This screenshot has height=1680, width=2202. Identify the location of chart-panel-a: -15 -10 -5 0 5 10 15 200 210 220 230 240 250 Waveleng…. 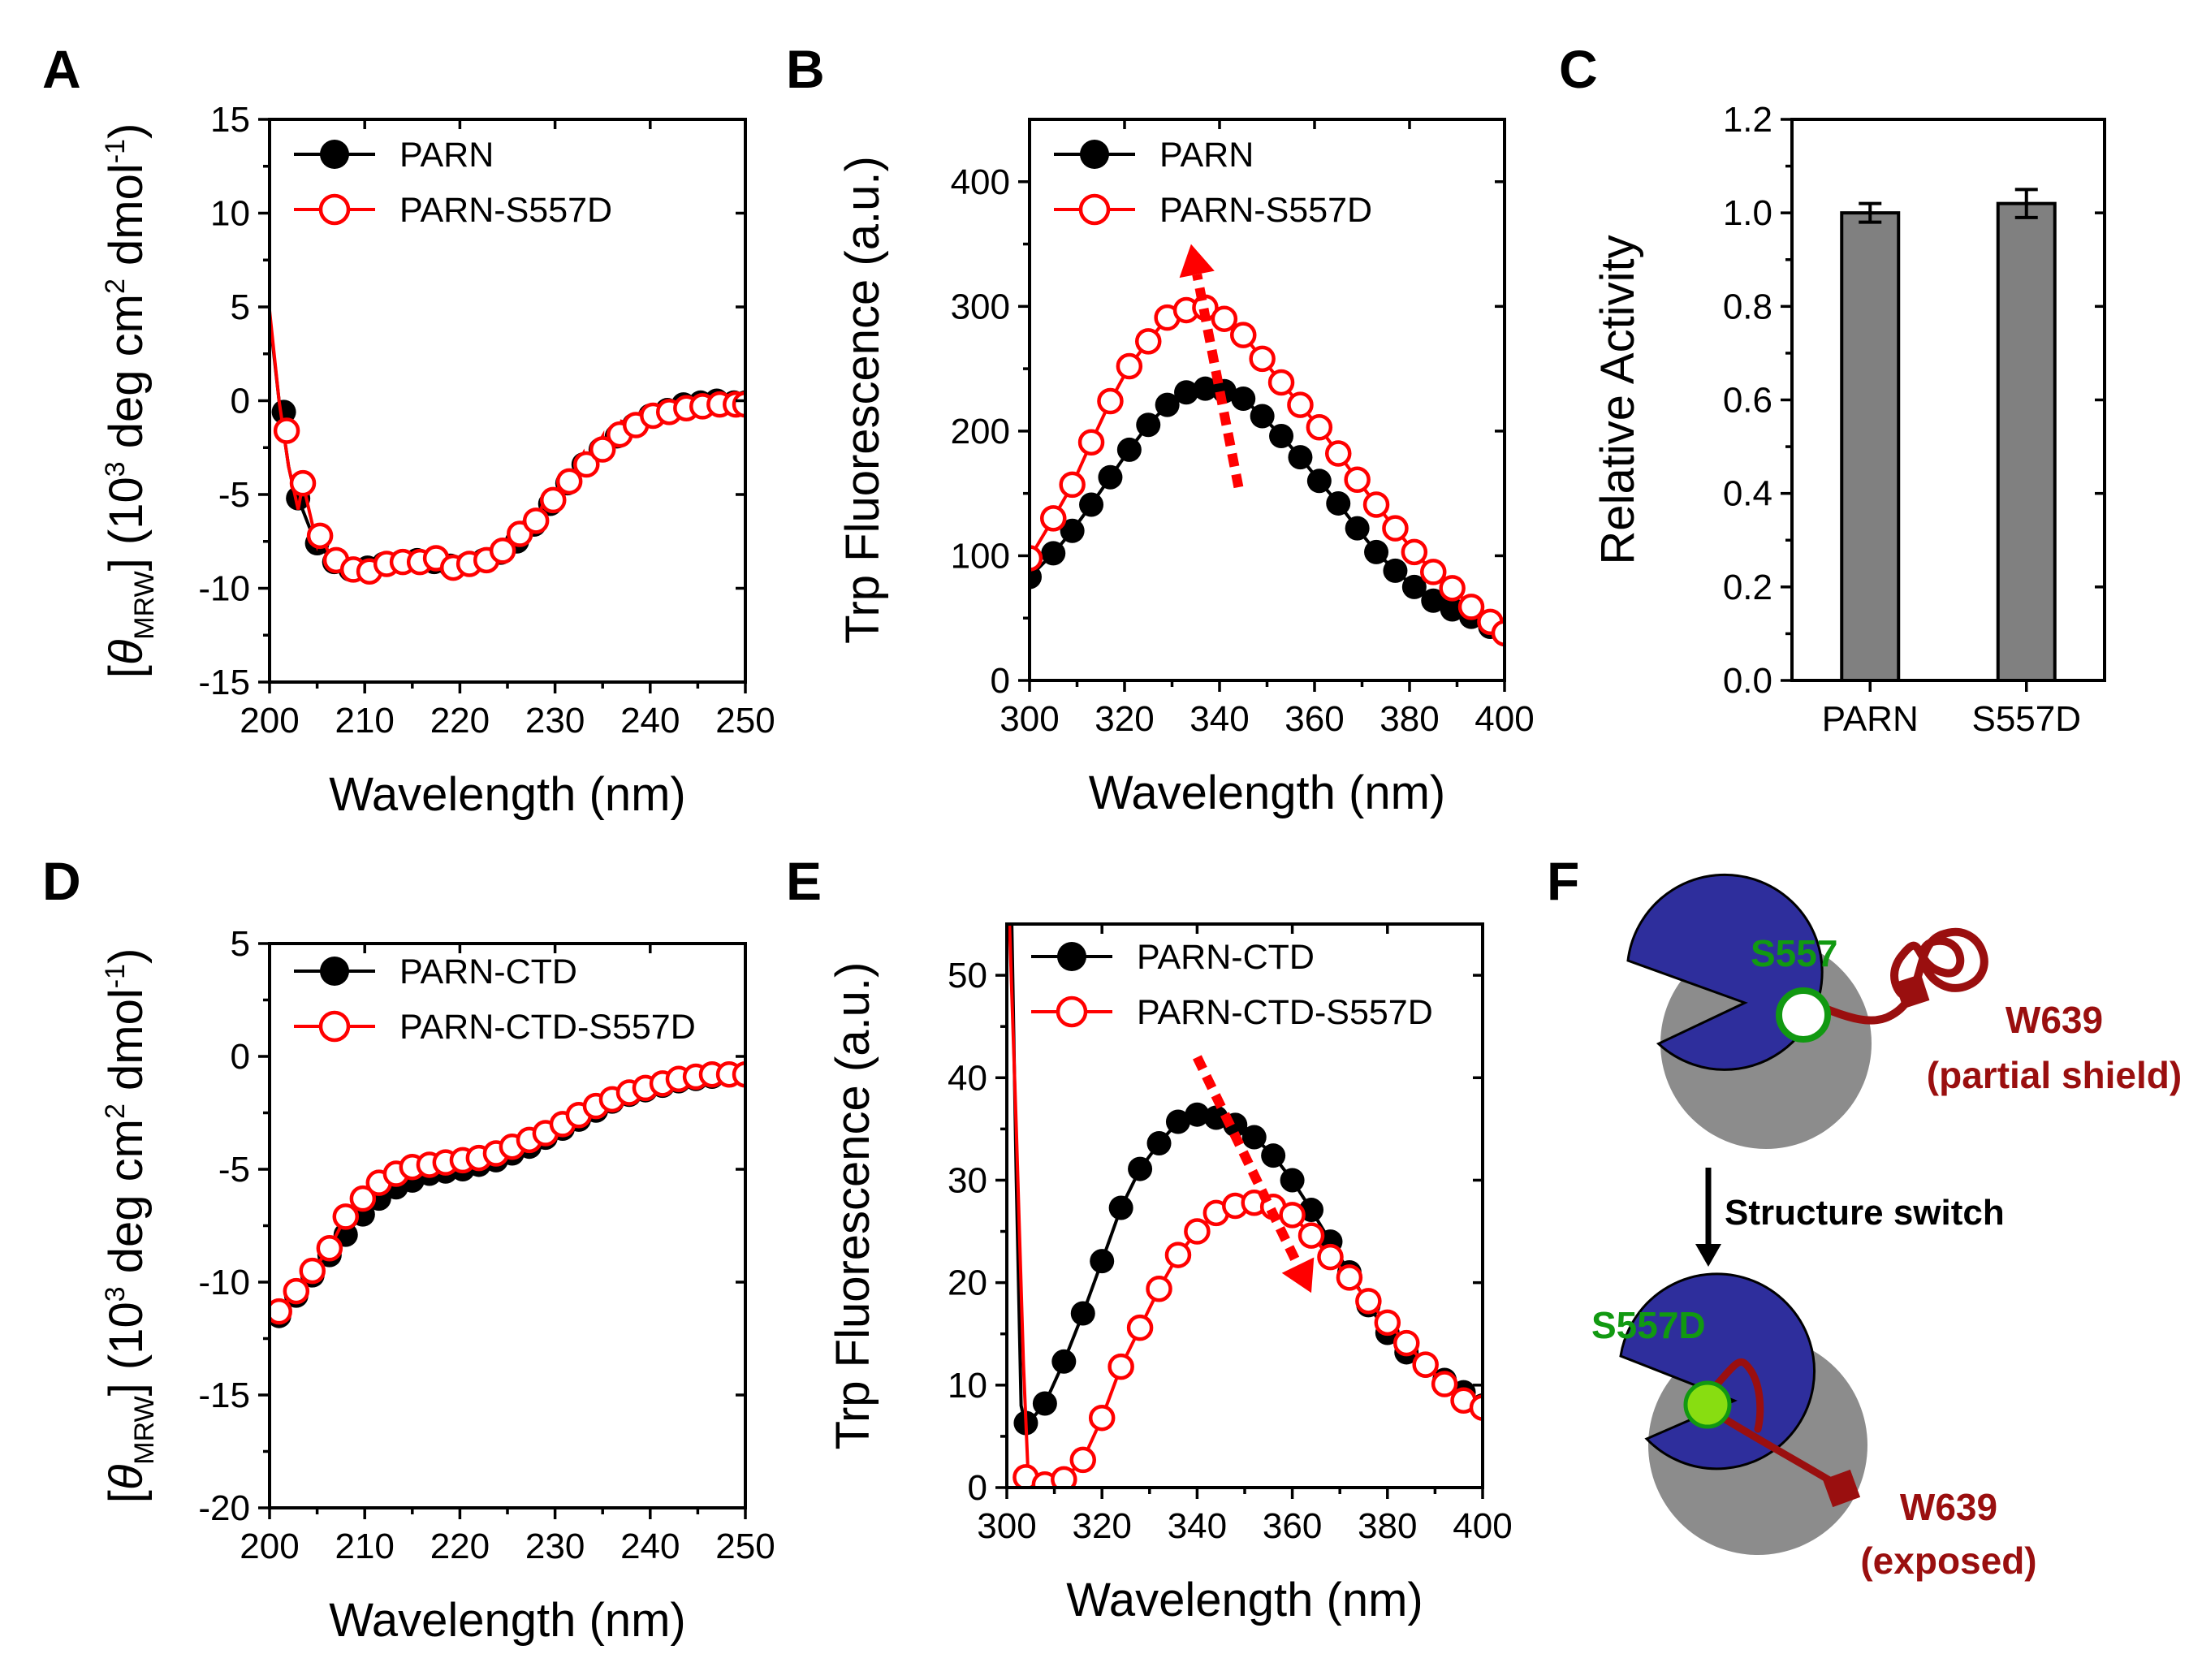
(437, 461).